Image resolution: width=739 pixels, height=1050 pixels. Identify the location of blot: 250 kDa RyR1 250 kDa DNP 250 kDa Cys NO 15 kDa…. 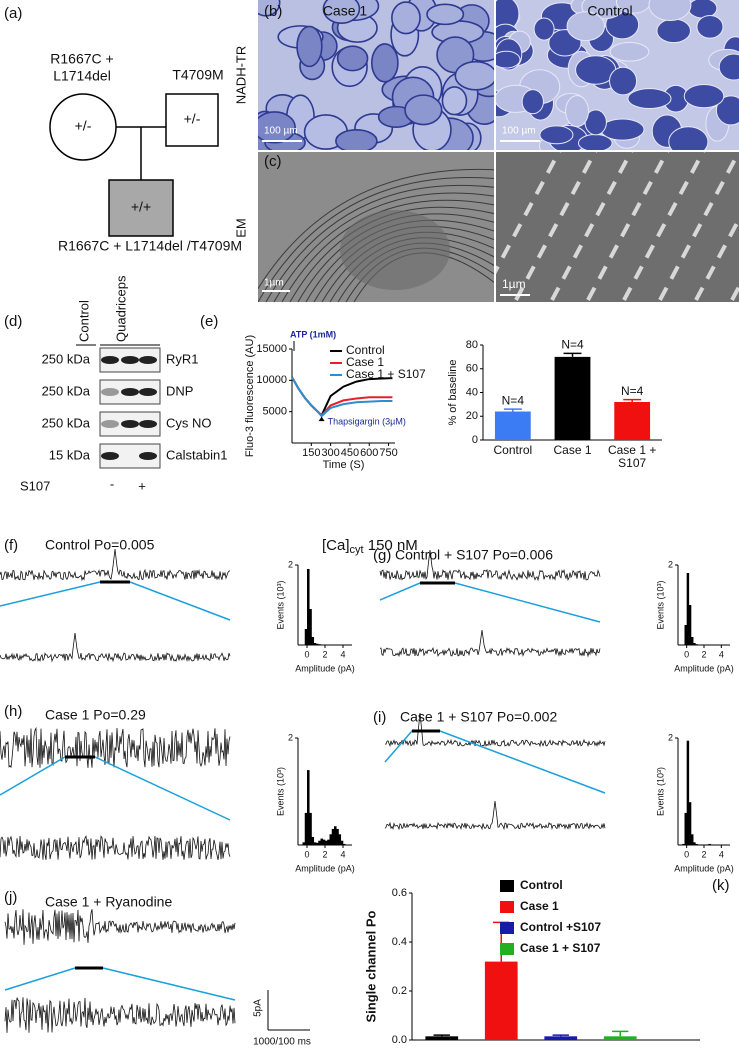
(134, 408).